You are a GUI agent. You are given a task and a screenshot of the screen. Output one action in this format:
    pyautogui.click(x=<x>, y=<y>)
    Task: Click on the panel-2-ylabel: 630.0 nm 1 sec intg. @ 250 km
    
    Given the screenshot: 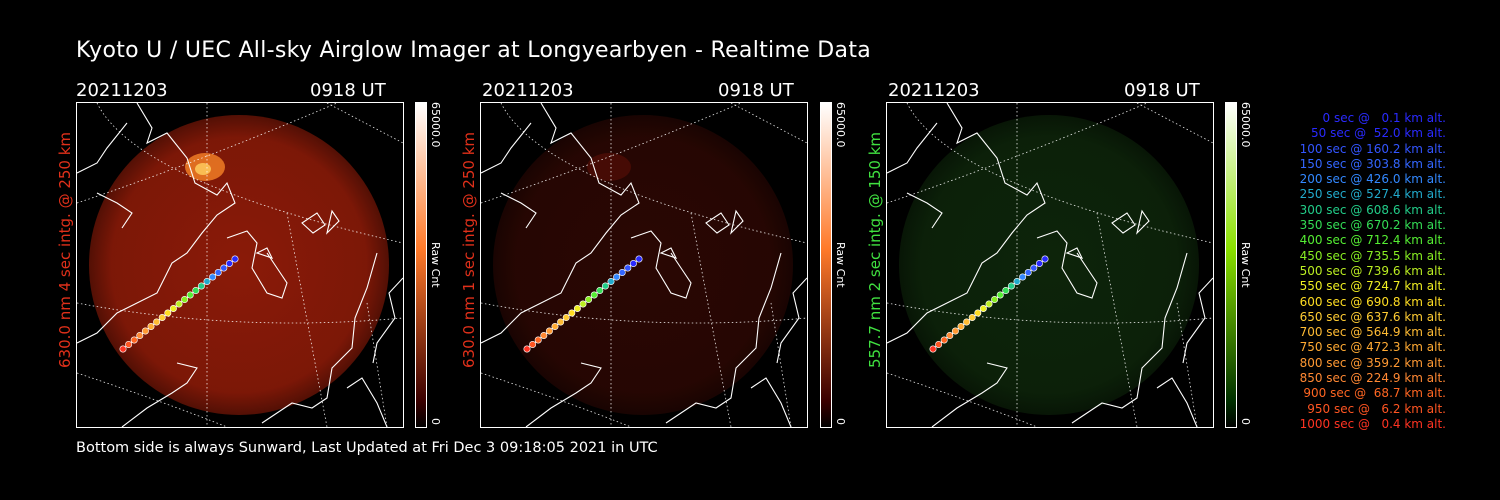 What is the action you would take?
    pyautogui.click(x=469, y=249)
    